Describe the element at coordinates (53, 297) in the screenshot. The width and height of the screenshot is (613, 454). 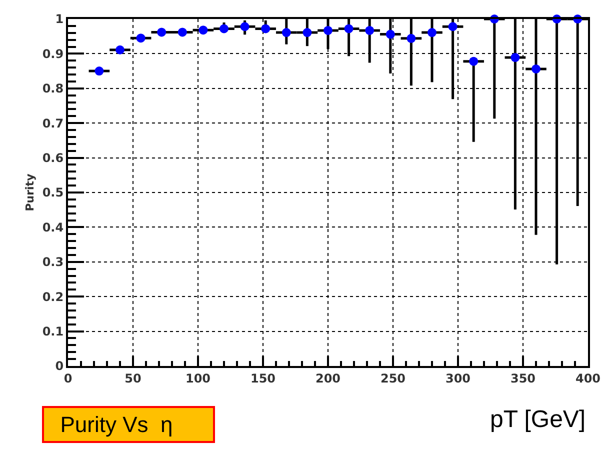
I see `y-tick-label: 0.2` at that location.